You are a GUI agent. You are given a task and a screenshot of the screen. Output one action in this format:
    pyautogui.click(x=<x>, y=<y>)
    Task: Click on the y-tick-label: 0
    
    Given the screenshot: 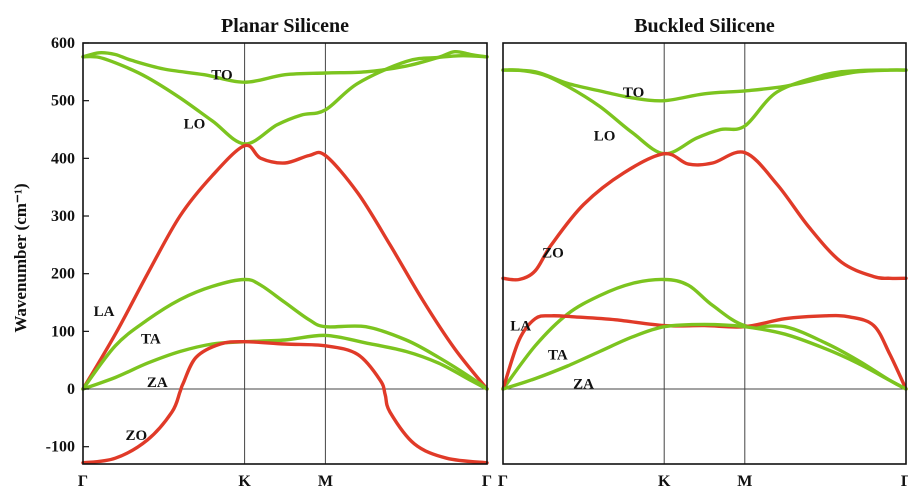 What is the action you would take?
    pyautogui.click(x=71, y=389)
    